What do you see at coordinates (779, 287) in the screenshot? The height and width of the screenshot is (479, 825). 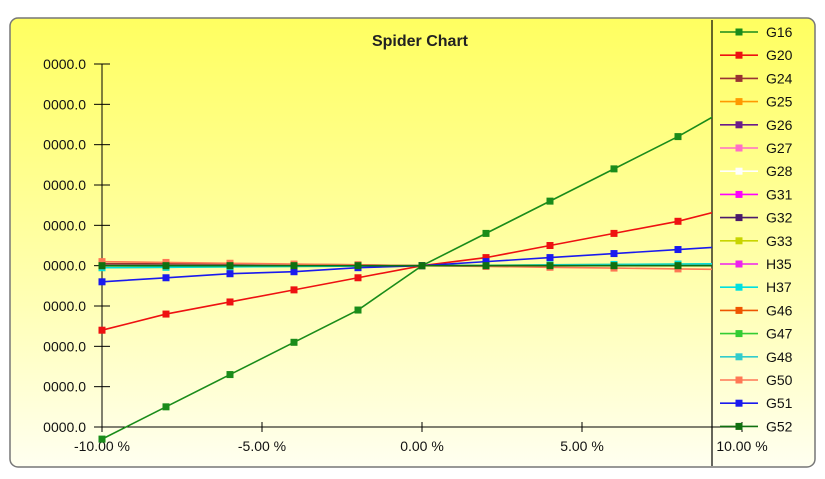 I see `legend-label: H37` at bounding box center [779, 287].